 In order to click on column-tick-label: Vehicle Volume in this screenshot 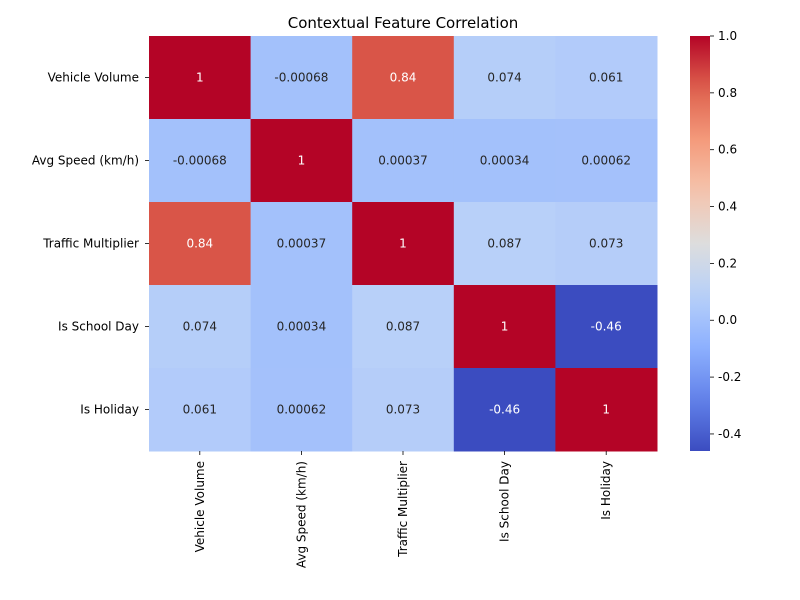, I will do `click(200, 506)`.